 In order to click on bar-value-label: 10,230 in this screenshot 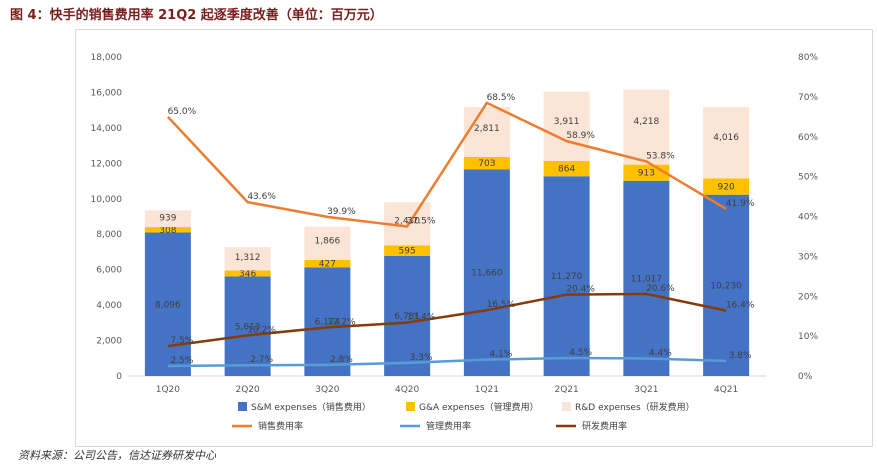, I will do `click(726, 286)`.